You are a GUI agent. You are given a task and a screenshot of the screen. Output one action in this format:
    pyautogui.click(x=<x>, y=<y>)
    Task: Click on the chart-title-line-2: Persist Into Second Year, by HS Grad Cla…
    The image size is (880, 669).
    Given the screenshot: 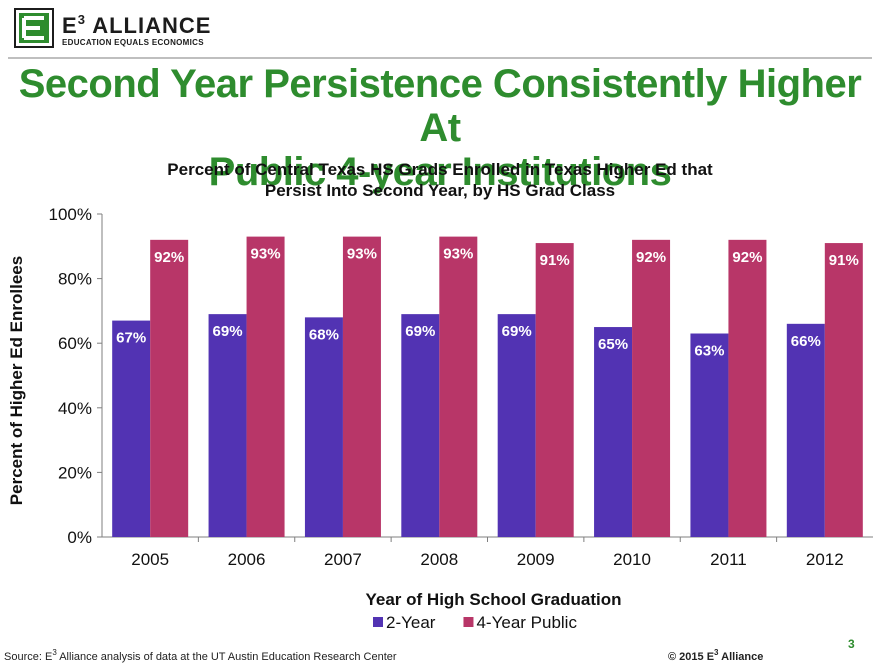 What is the action you would take?
    pyautogui.click(x=440, y=190)
    